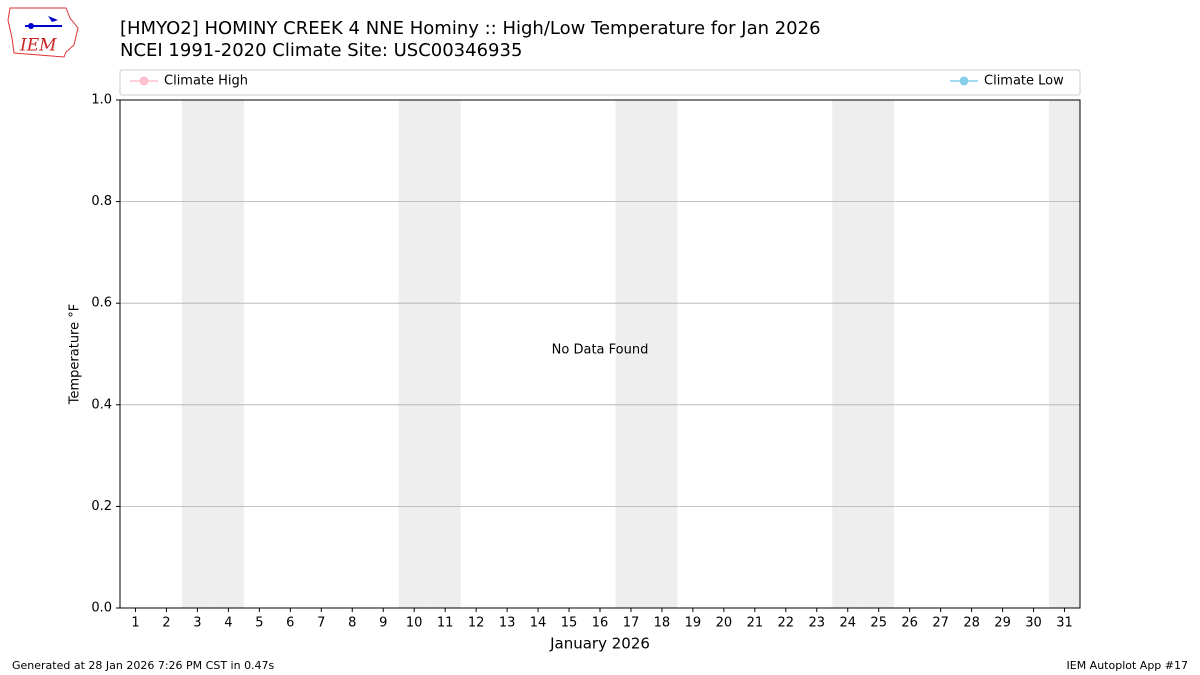  I want to click on x-tick-label: 3, so click(197, 623).